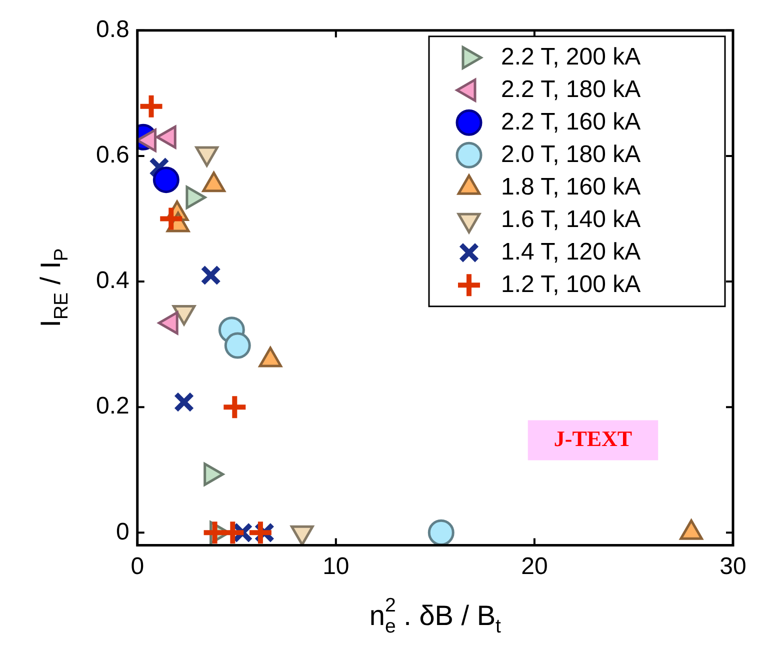 The height and width of the screenshot is (648, 779). What do you see at coordinates (571, 186) in the screenshot?
I see `legend-label: 1.8 T, 160 kA` at bounding box center [571, 186].